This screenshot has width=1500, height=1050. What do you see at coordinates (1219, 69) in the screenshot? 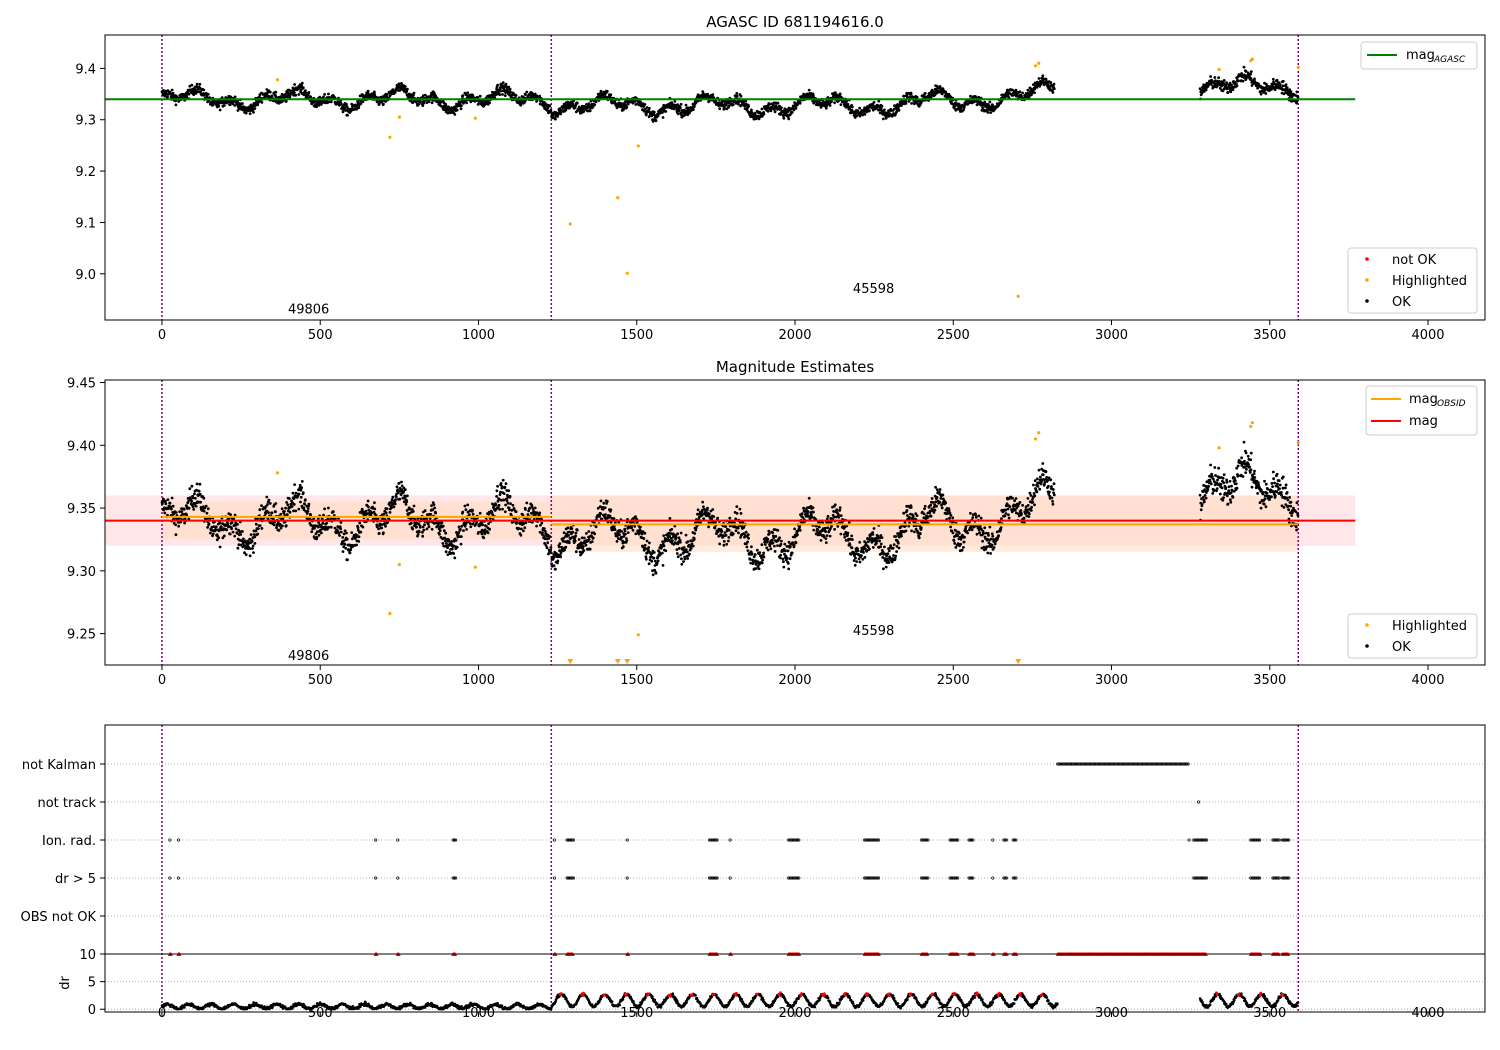
I see `highlighted-point` at bounding box center [1219, 69].